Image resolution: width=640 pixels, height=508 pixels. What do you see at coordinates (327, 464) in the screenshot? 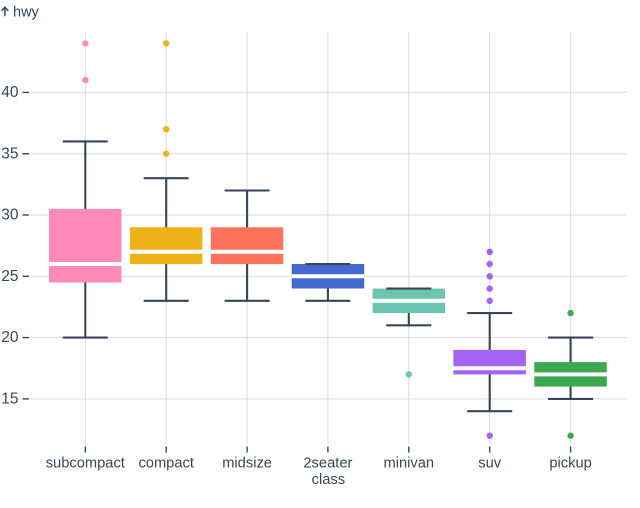
I see `svg-text: 2seater` at bounding box center [327, 464].